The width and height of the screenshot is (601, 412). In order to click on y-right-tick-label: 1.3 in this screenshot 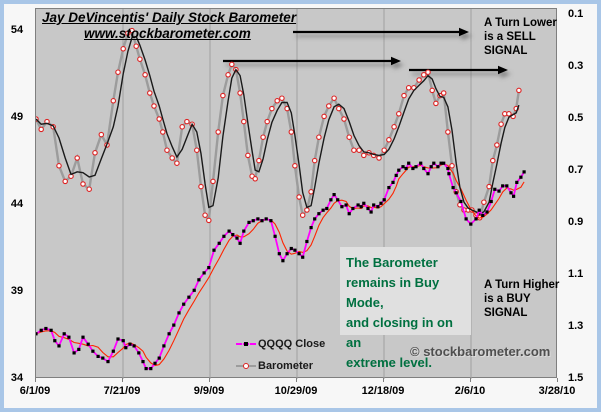, I will do `click(576, 325)`.